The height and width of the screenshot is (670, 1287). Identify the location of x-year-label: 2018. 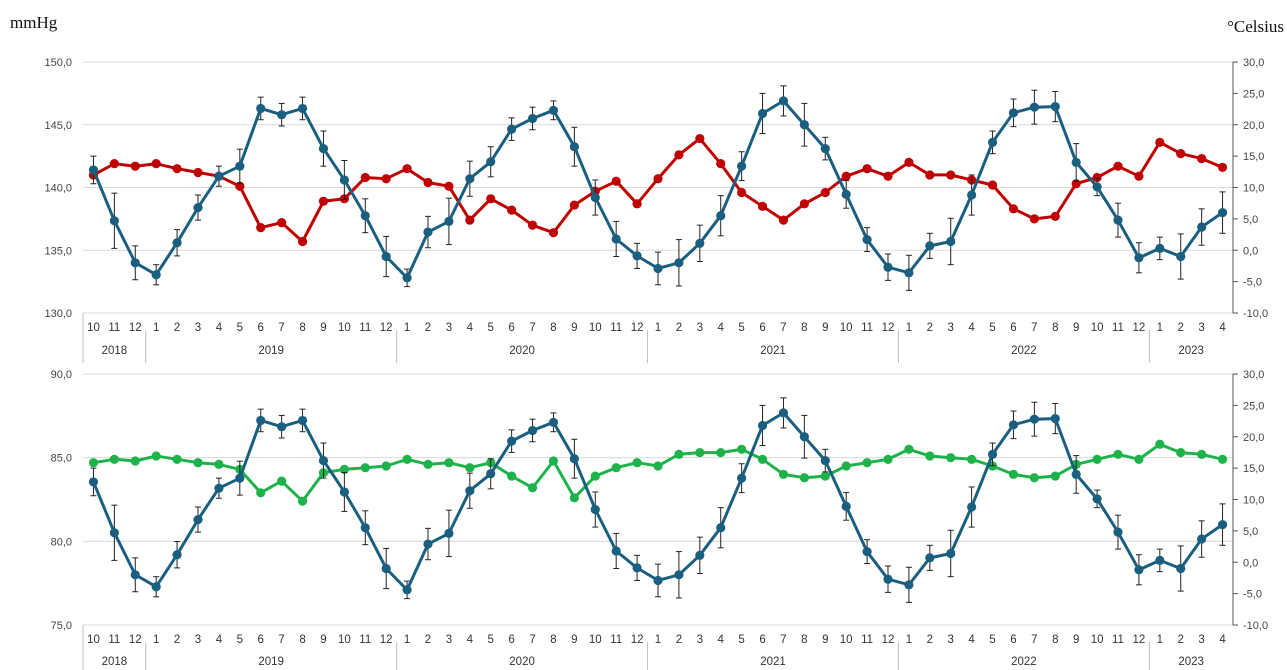
(115, 351).